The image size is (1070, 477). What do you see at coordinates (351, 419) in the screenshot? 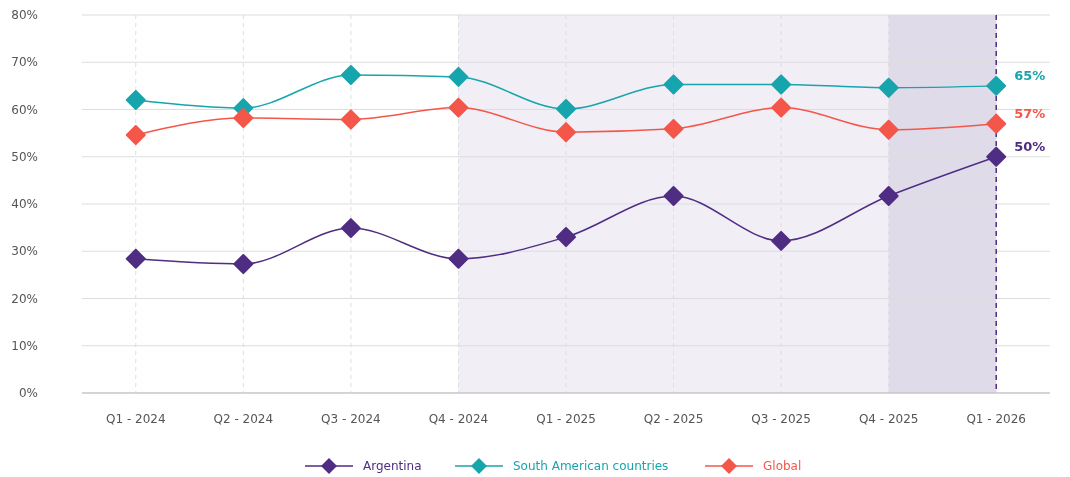
I see `x-tick-label: Q3 - 2024` at bounding box center [351, 419].